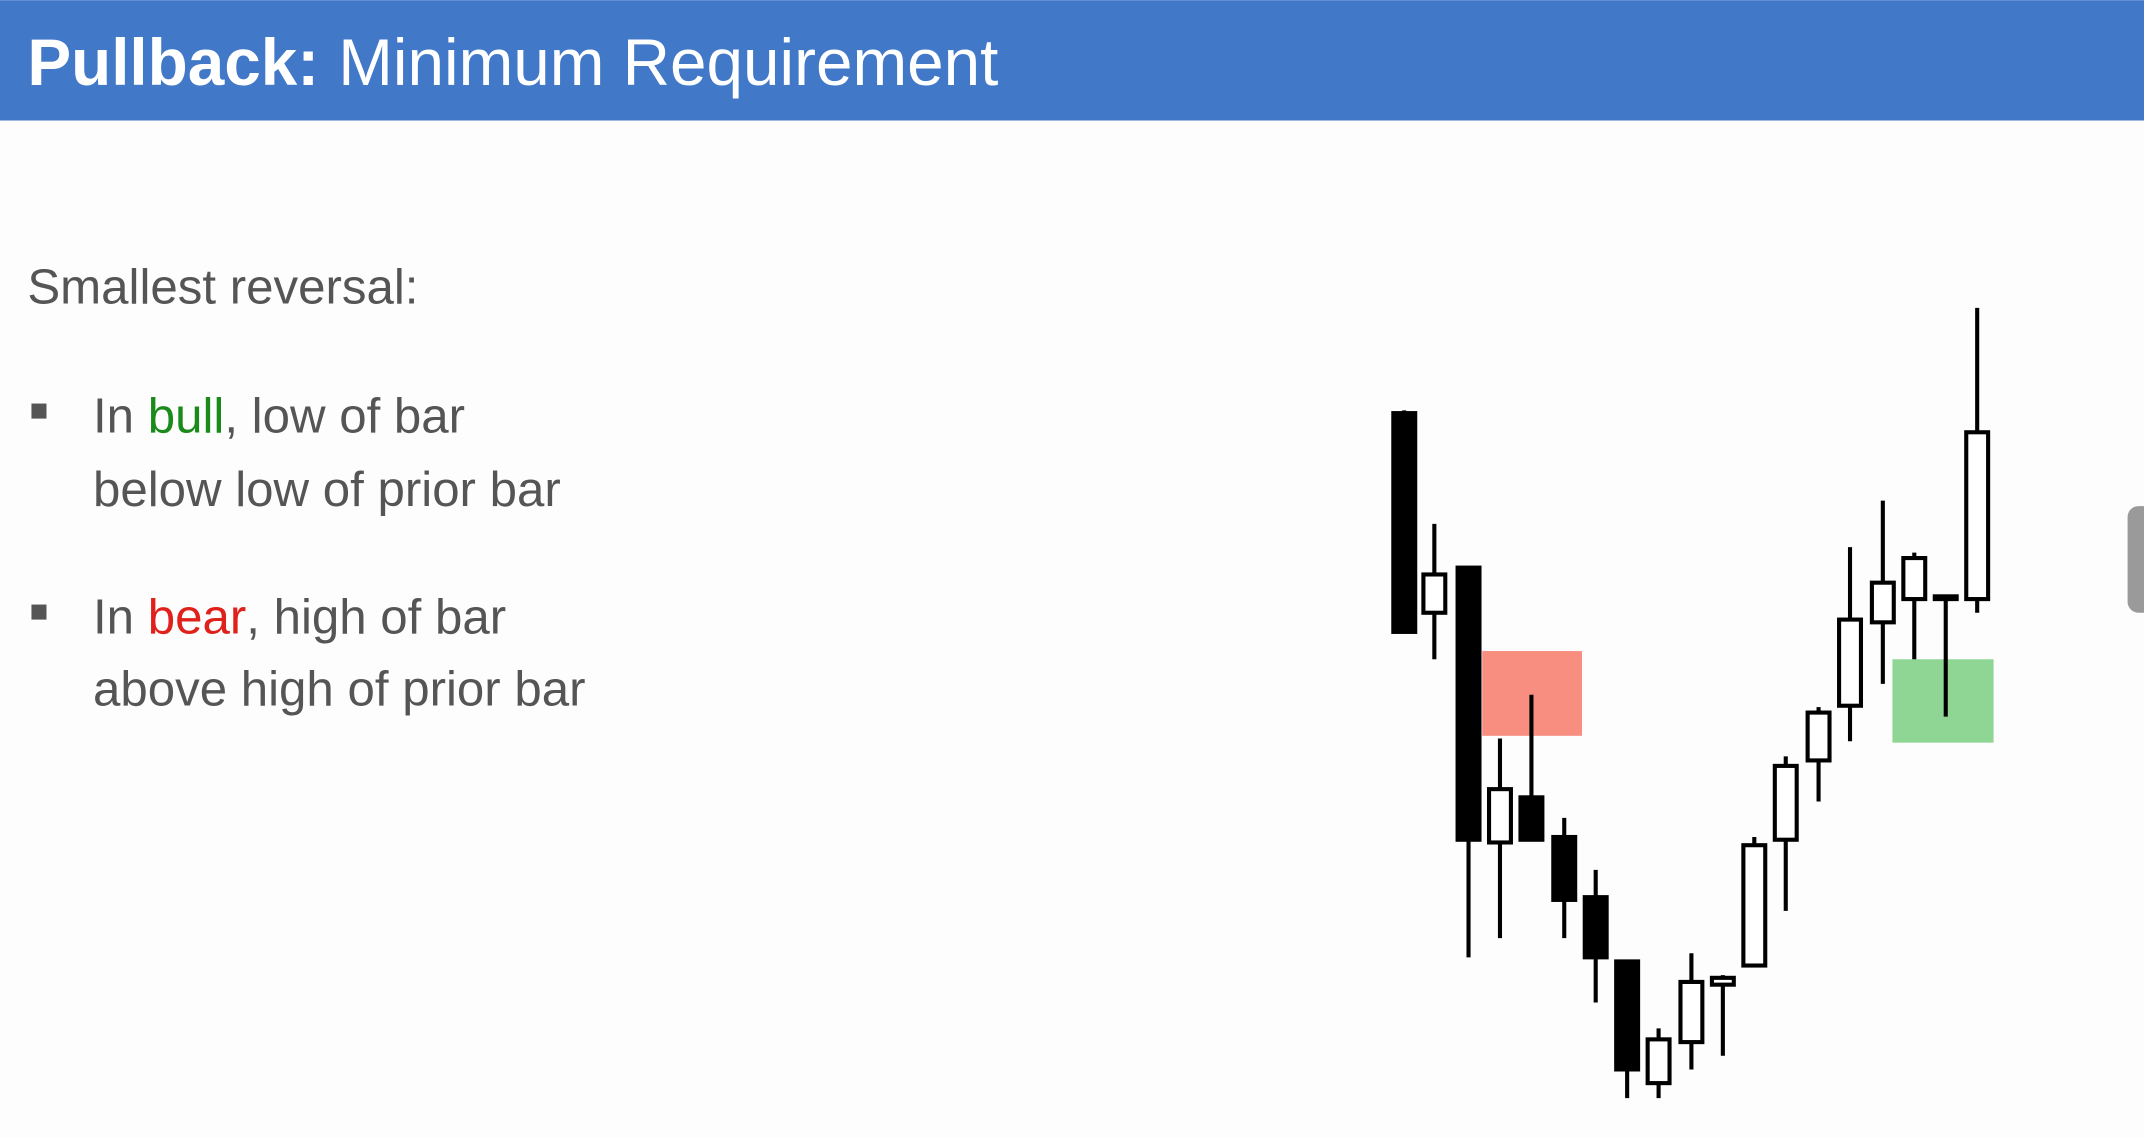 Image resolution: width=2144 pixels, height=1138 pixels. What do you see at coordinates (1943, 701) in the screenshot?
I see `highlight-bull` at bounding box center [1943, 701].